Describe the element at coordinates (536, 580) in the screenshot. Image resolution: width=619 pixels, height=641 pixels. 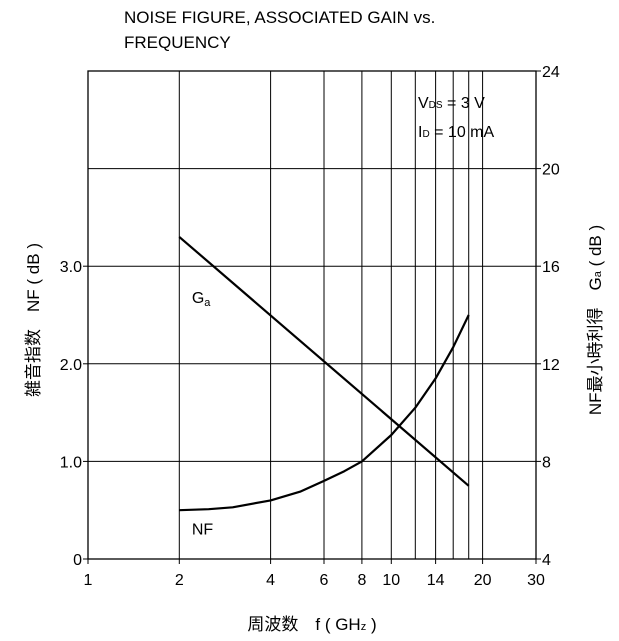
I see `x-tick-label: 30` at that location.